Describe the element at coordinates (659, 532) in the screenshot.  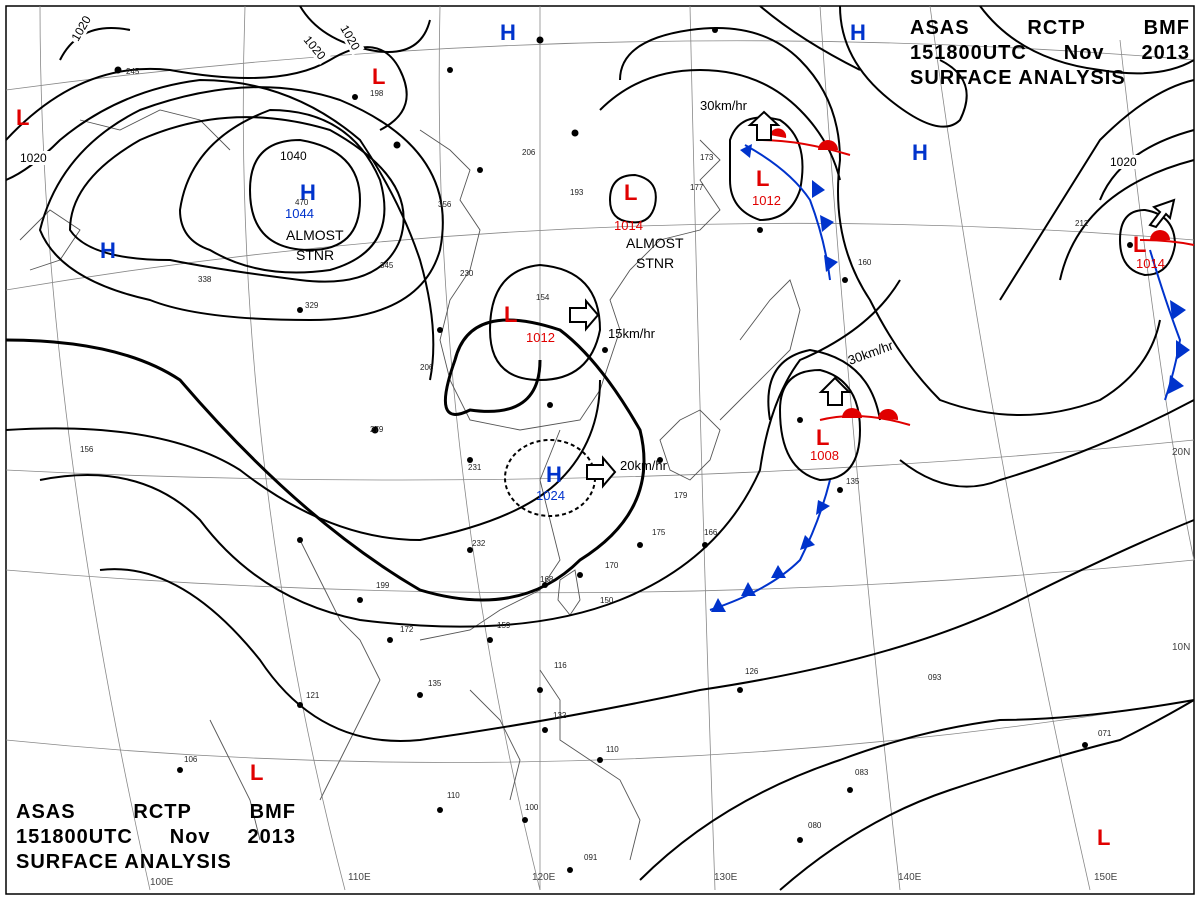
I see `station-pressure-value: 175` at that location.